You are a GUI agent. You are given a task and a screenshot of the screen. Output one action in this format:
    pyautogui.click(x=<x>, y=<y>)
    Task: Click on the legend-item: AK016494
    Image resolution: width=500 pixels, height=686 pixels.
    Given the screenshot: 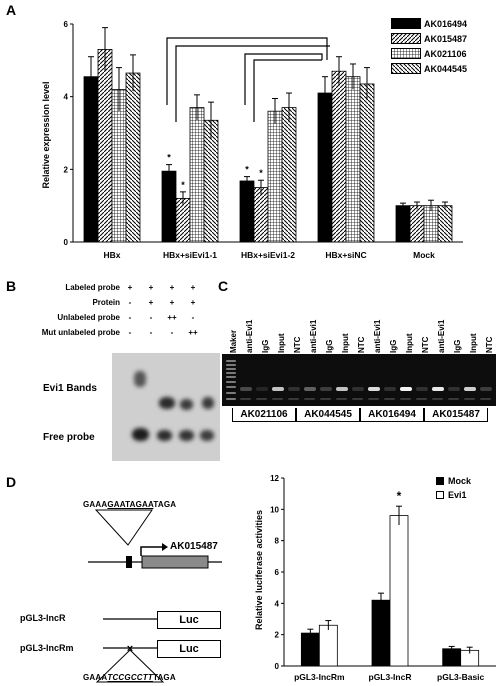 What is the action you would take?
    pyautogui.click(x=429, y=23)
    